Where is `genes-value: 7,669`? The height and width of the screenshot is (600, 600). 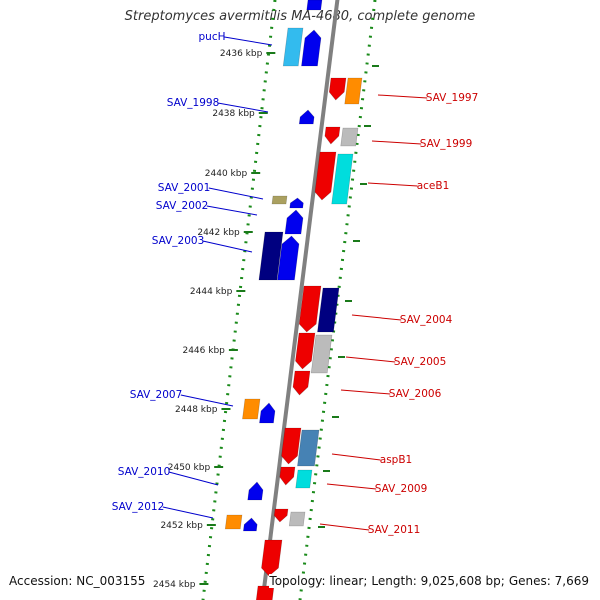
genes-value: 7,669 is located at coordinates (571, 581).